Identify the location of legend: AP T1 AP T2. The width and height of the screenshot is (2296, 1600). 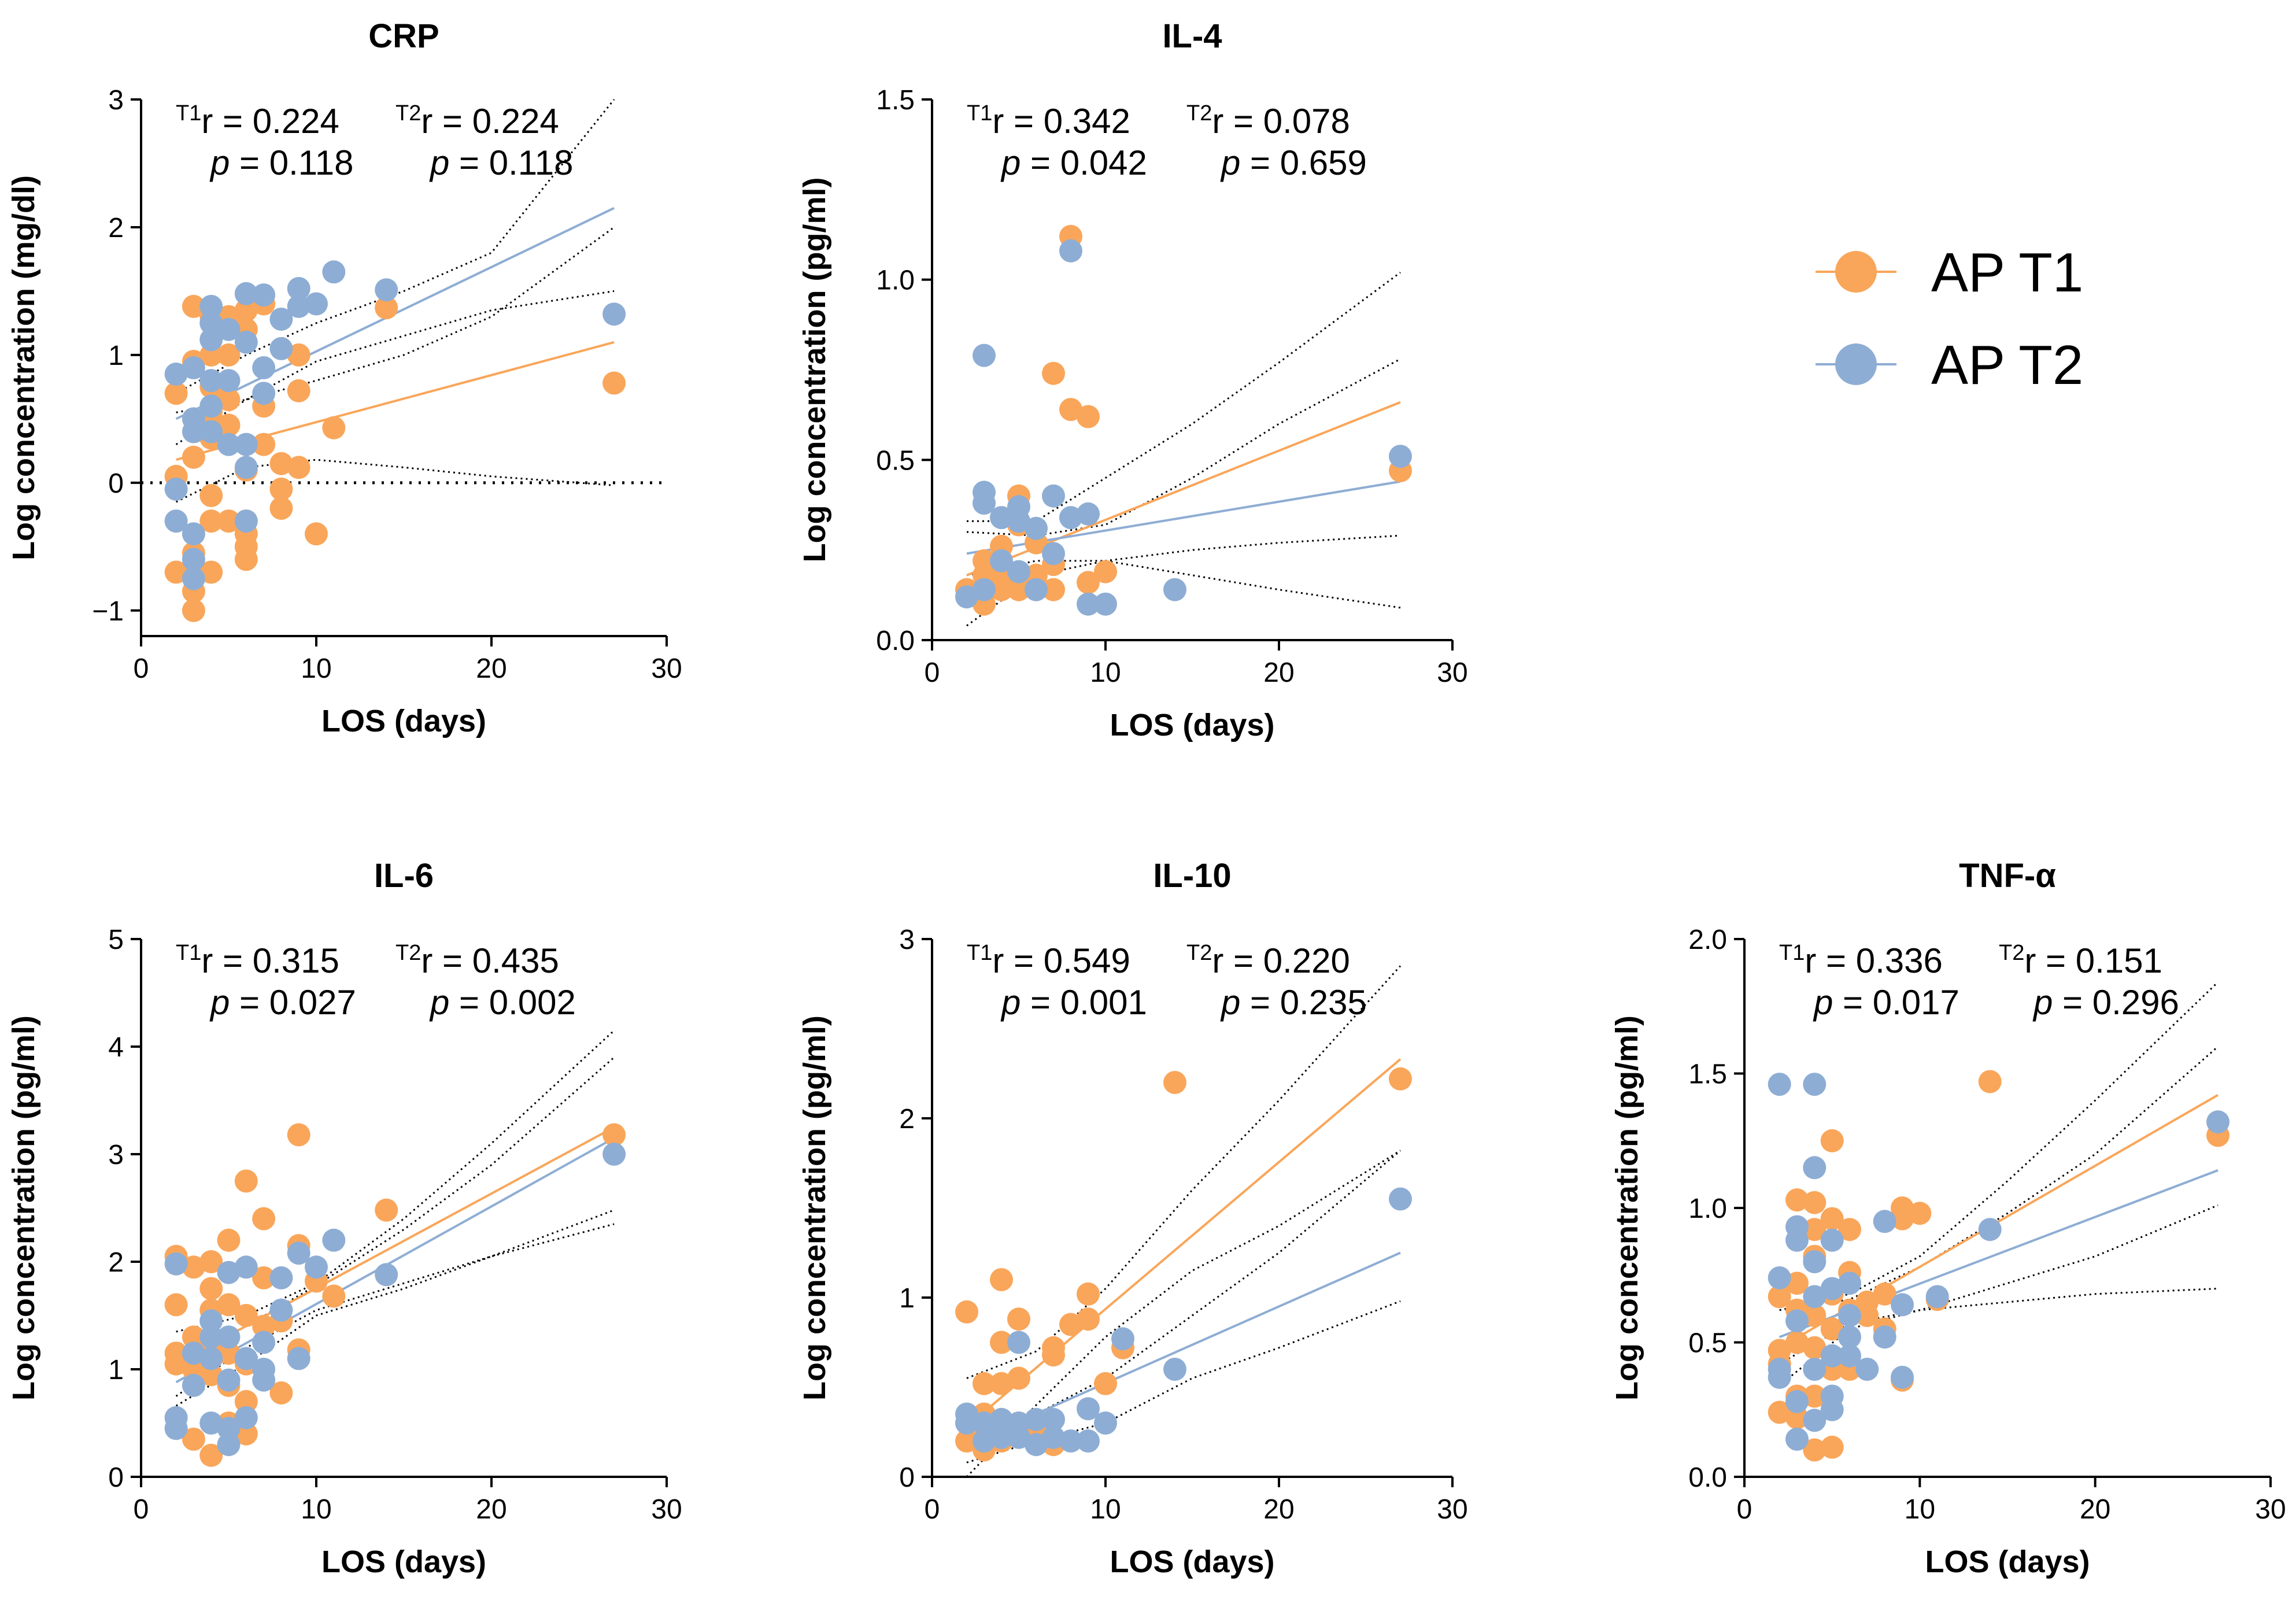
(1949, 319).